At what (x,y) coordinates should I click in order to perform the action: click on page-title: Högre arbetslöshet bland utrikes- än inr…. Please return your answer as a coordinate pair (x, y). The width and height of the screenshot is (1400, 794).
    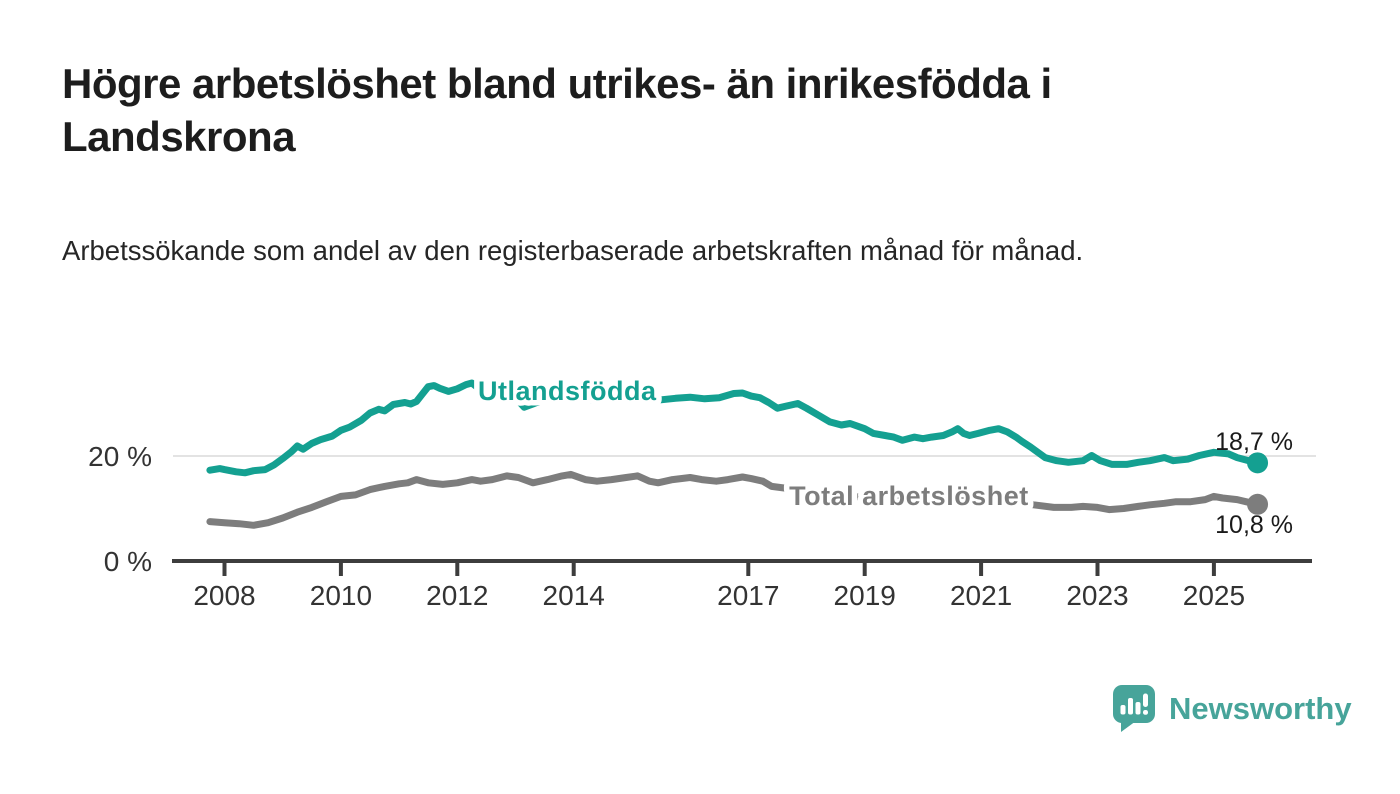
    Looking at the image, I should click on (557, 110).